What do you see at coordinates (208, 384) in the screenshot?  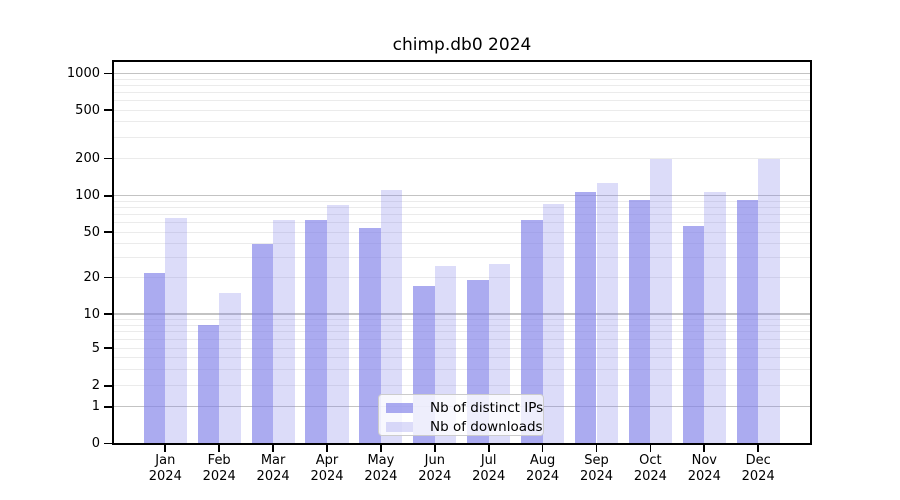 I see `bar-distinct-ips-feb` at bounding box center [208, 384].